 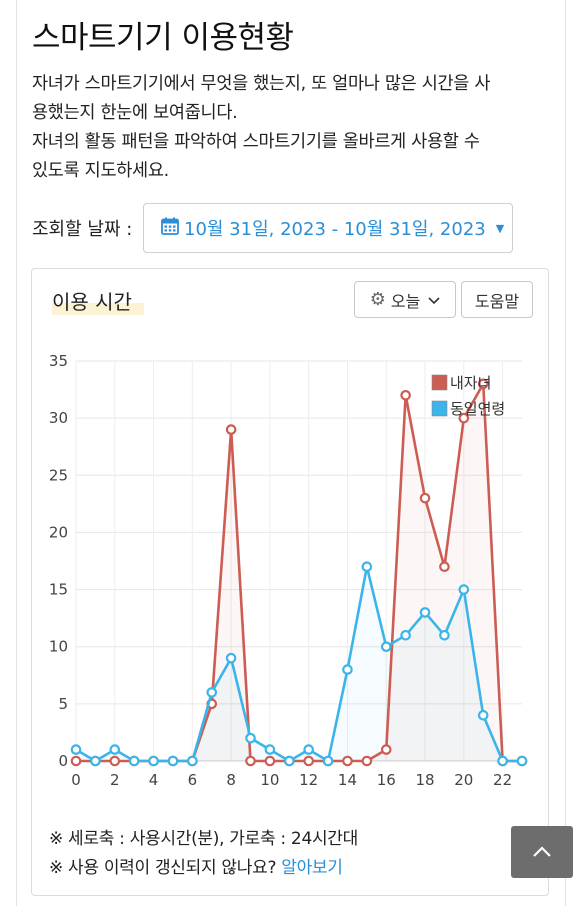 What do you see at coordinates (463, 780) in the screenshot?
I see `x-tick-label: 20` at bounding box center [463, 780].